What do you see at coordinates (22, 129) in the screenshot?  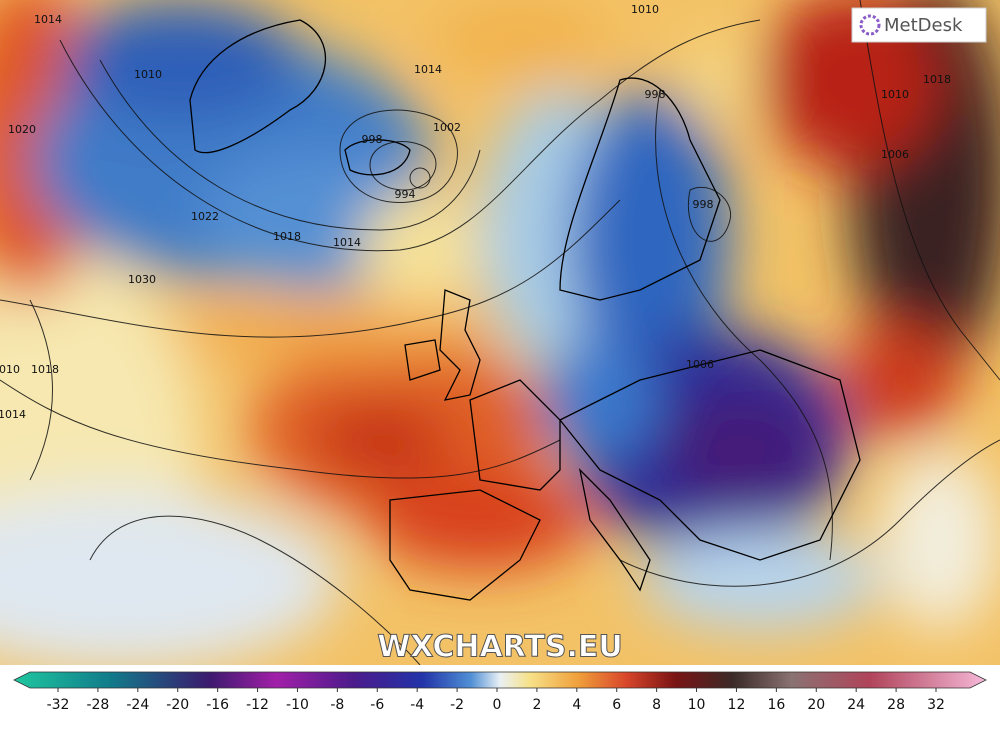 I see `isobar-label: 1020` at bounding box center [22, 129].